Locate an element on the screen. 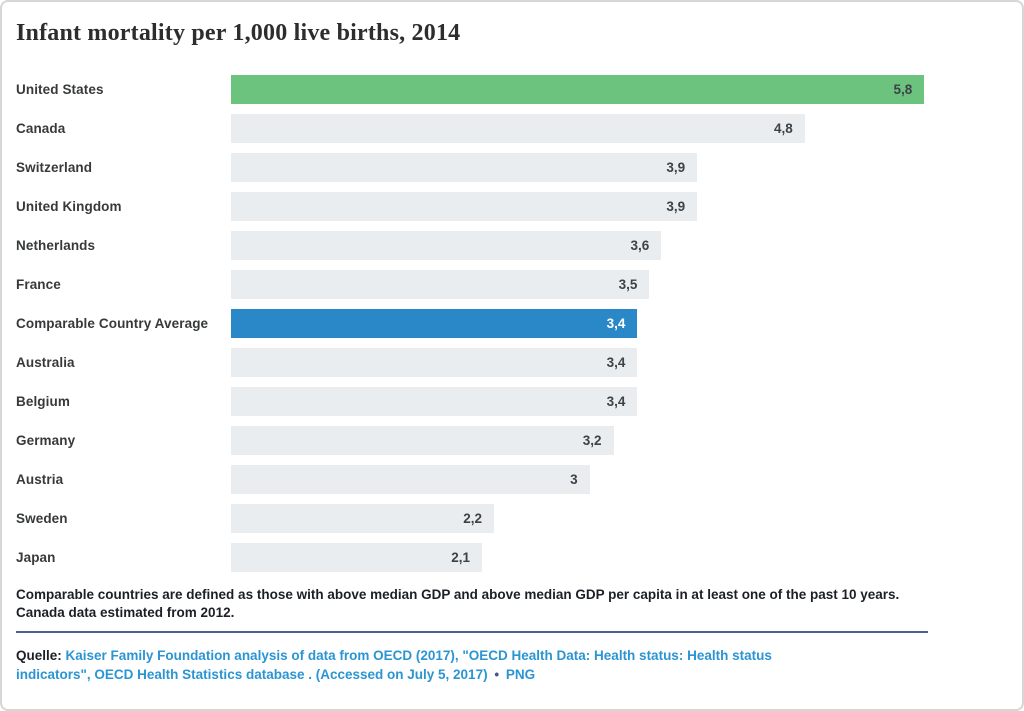  bar-track: 4,8 is located at coordinates (619, 128).